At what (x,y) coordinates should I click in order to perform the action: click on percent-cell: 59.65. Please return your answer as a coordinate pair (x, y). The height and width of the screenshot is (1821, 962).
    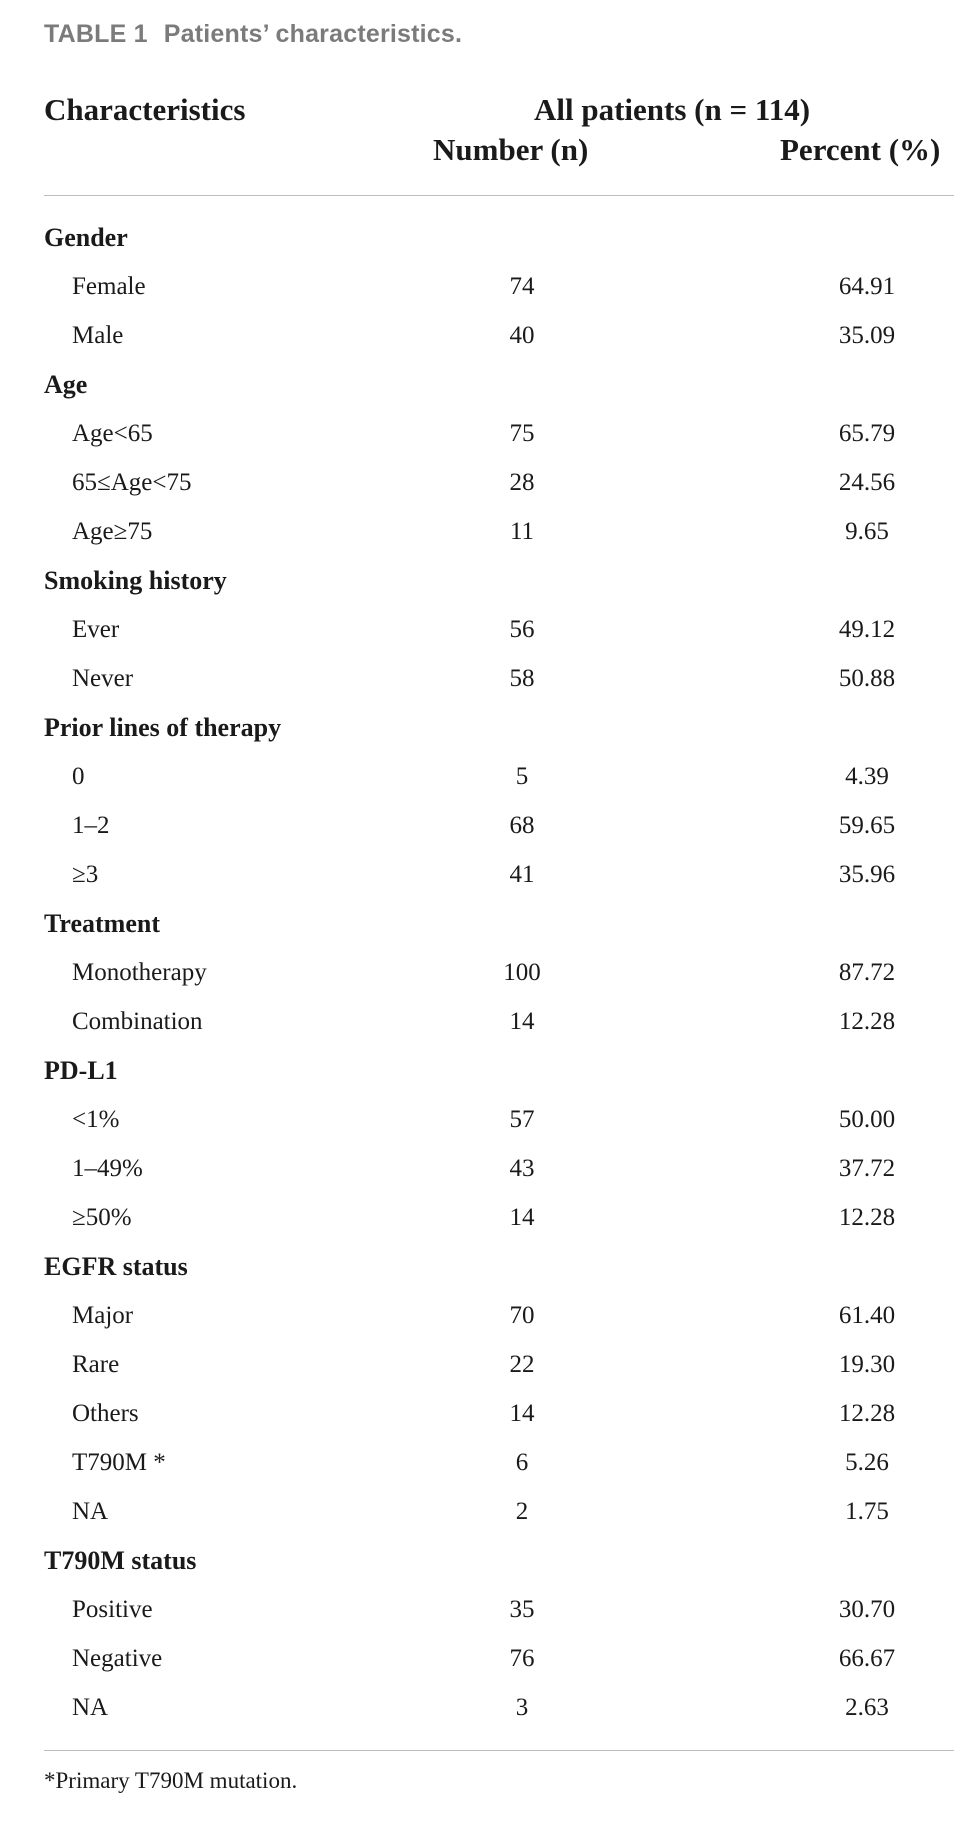
    Looking at the image, I should click on (867, 825).